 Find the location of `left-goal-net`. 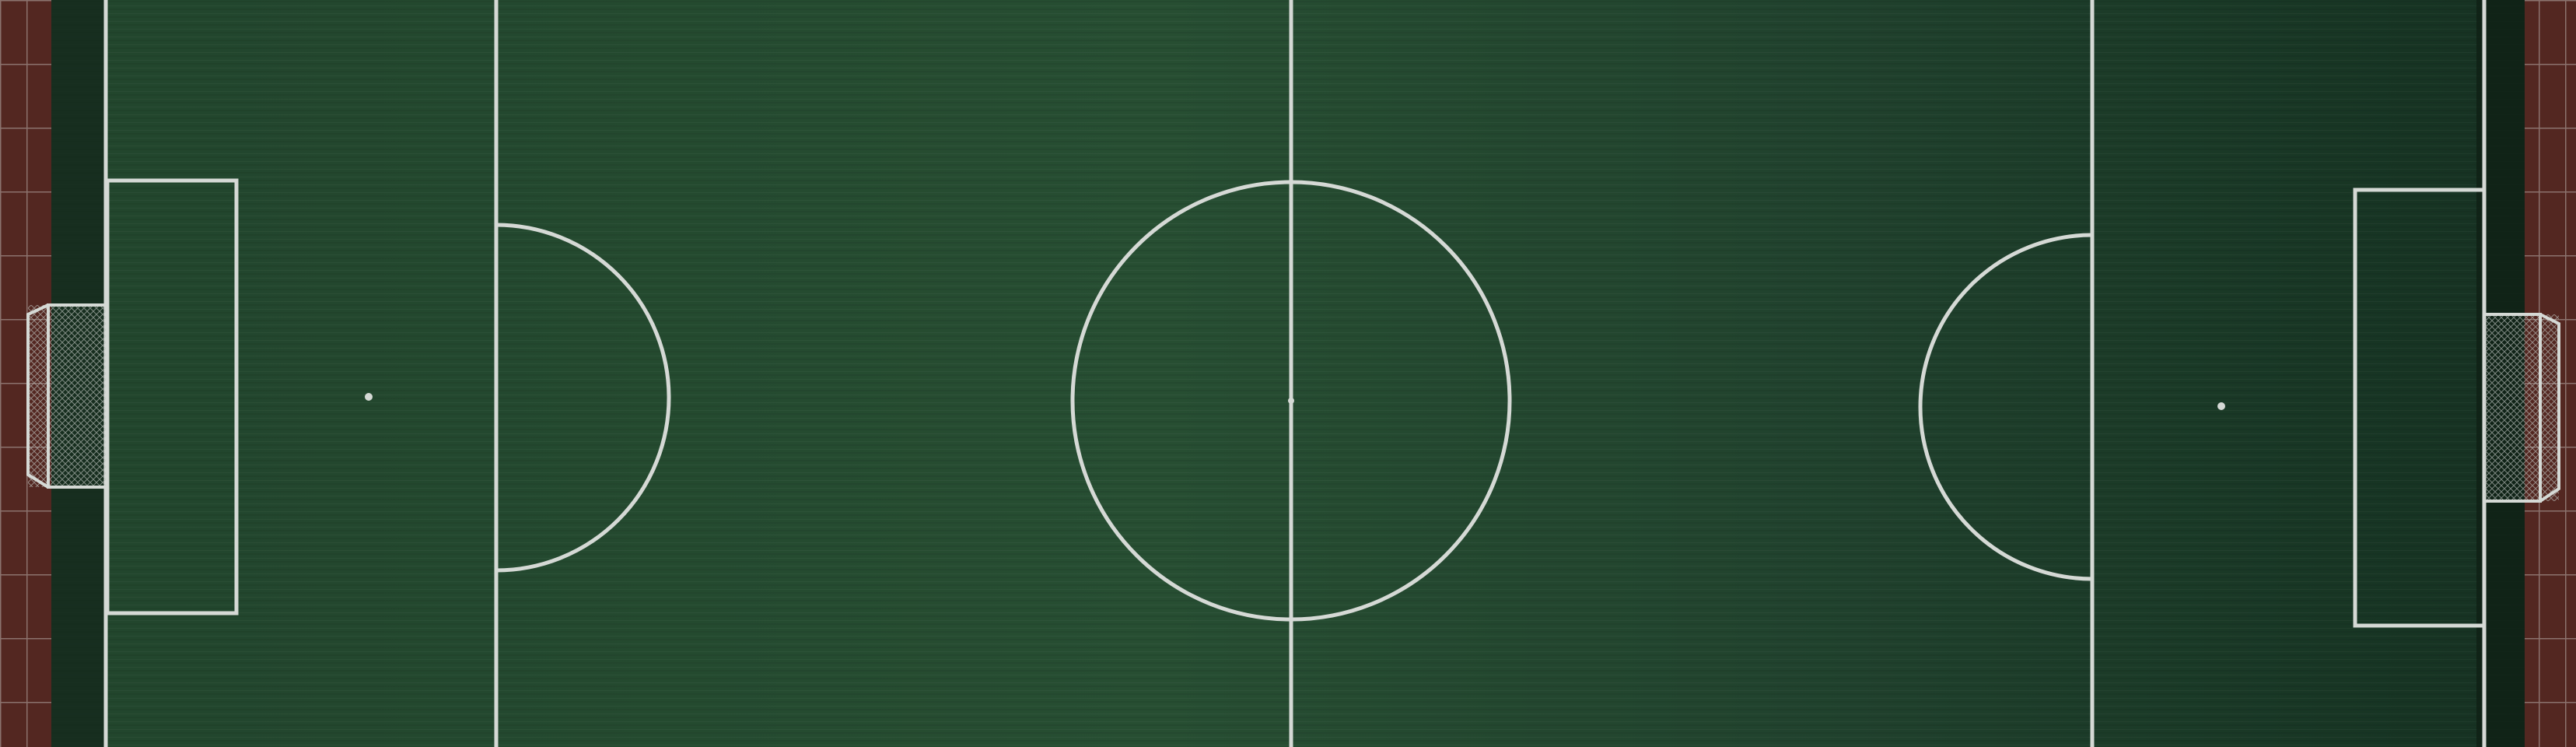

left-goal-net is located at coordinates (67, 396).